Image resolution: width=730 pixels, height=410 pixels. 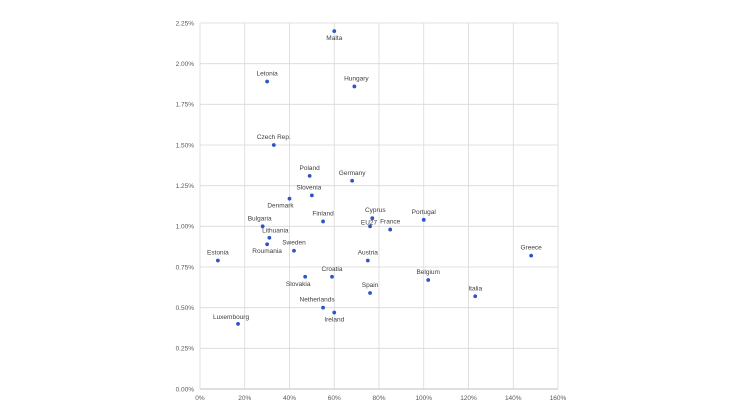 I want to click on y-tick-label: 1.50%, so click(x=185, y=145).